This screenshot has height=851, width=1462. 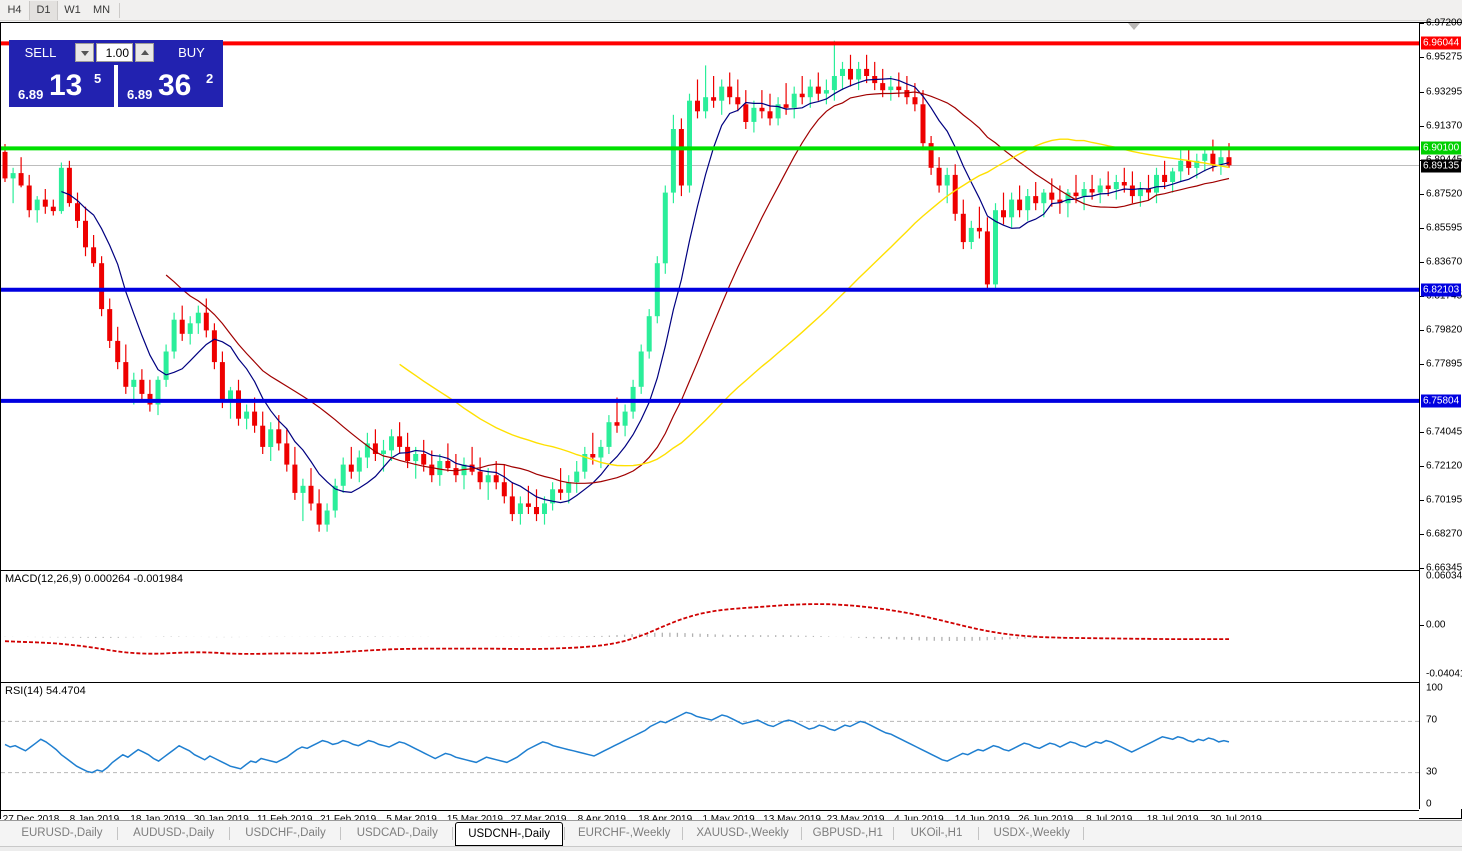 I want to click on sell-price-box: 6.89 13 5, so click(x=61, y=86).